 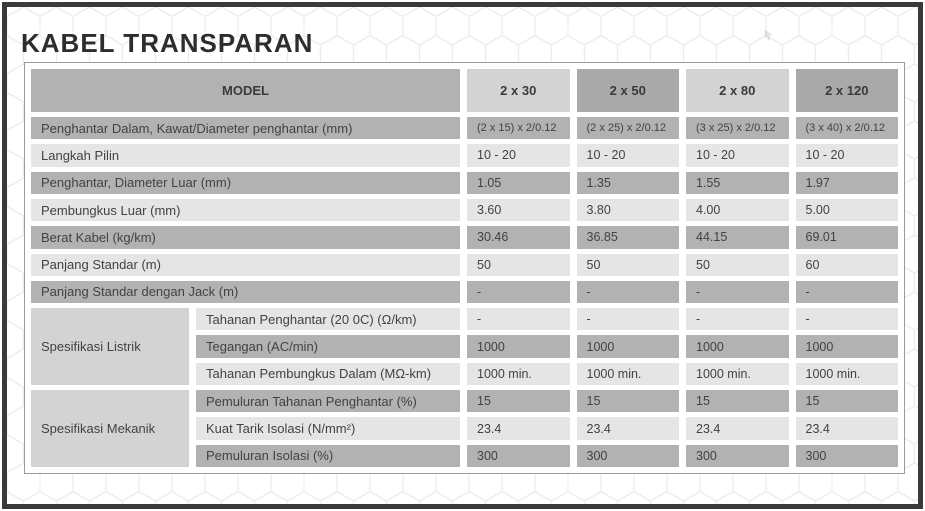 What do you see at coordinates (737, 90) in the screenshot?
I see `column-header-2x80: 2 x 80` at bounding box center [737, 90].